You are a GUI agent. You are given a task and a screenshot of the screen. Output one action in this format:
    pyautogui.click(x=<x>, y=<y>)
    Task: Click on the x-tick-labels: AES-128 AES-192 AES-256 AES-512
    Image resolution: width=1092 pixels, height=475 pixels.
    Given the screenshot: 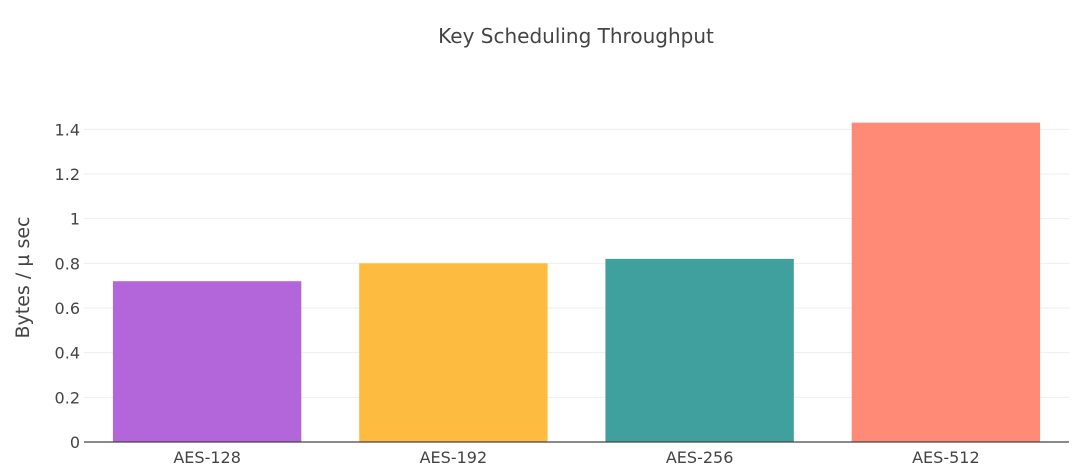 What is the action you would take?
    pyautogui.click(x=576, y=457)
    